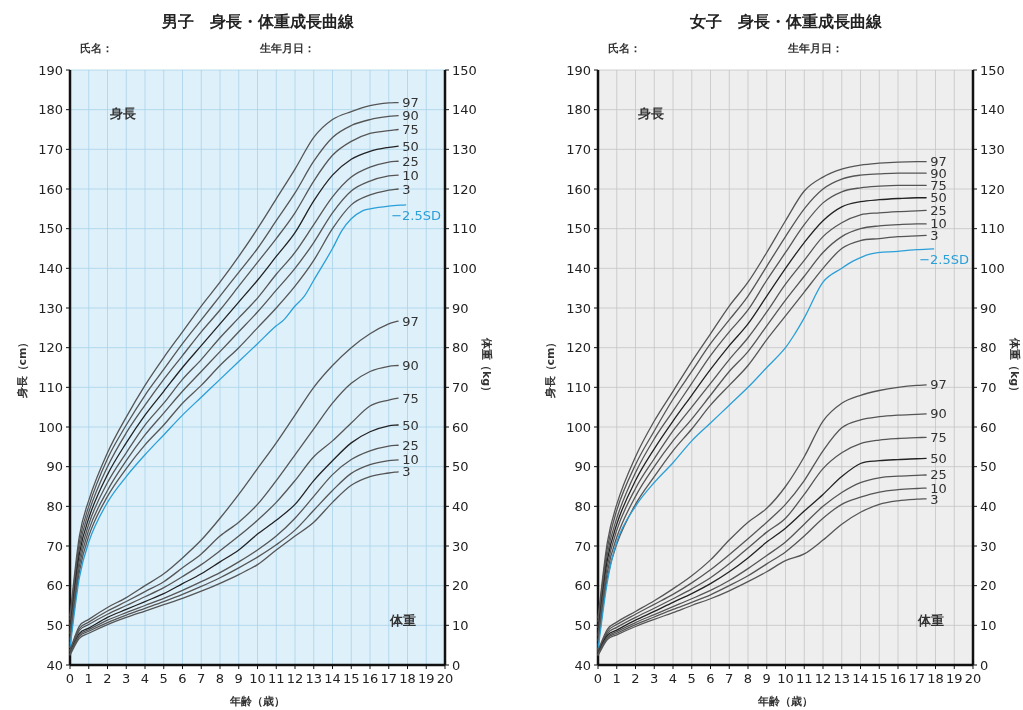 This screenshot has height=710, width=1023. I want to click on text: 氏名：, so click(624, 48).